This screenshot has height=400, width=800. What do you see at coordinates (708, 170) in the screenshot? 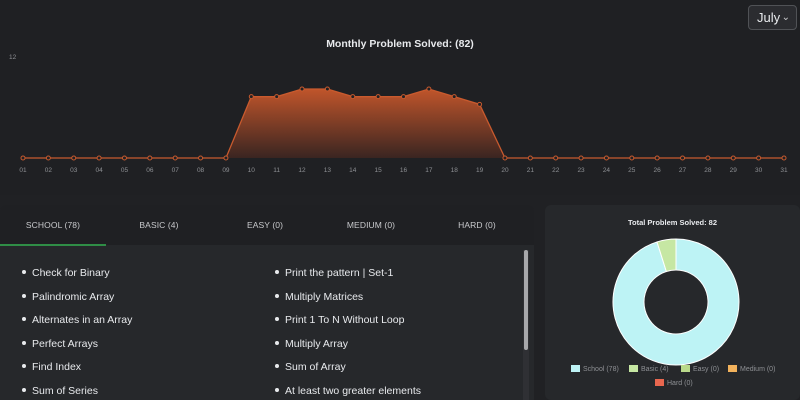
I see `x-tick-label: 28` at bounding box center [708, 170].